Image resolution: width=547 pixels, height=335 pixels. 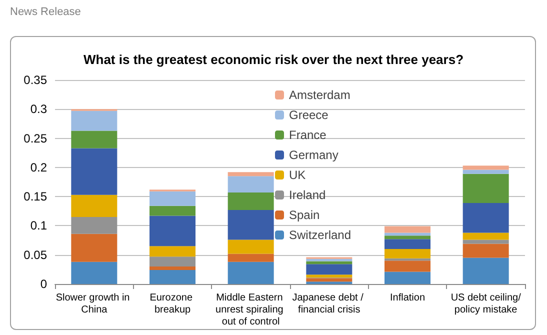 What do you see at coordinates (304, 215) in the screenshot?
I see `legend-label: Spain` at bounding box center [304, 215].